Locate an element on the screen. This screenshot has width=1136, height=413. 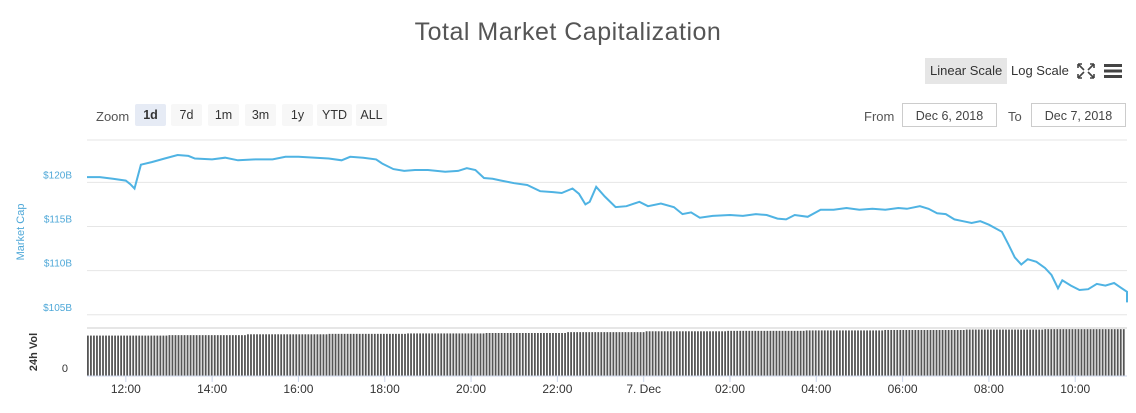
x-tick-label: 20:00 is located at coordinates (471, 389).